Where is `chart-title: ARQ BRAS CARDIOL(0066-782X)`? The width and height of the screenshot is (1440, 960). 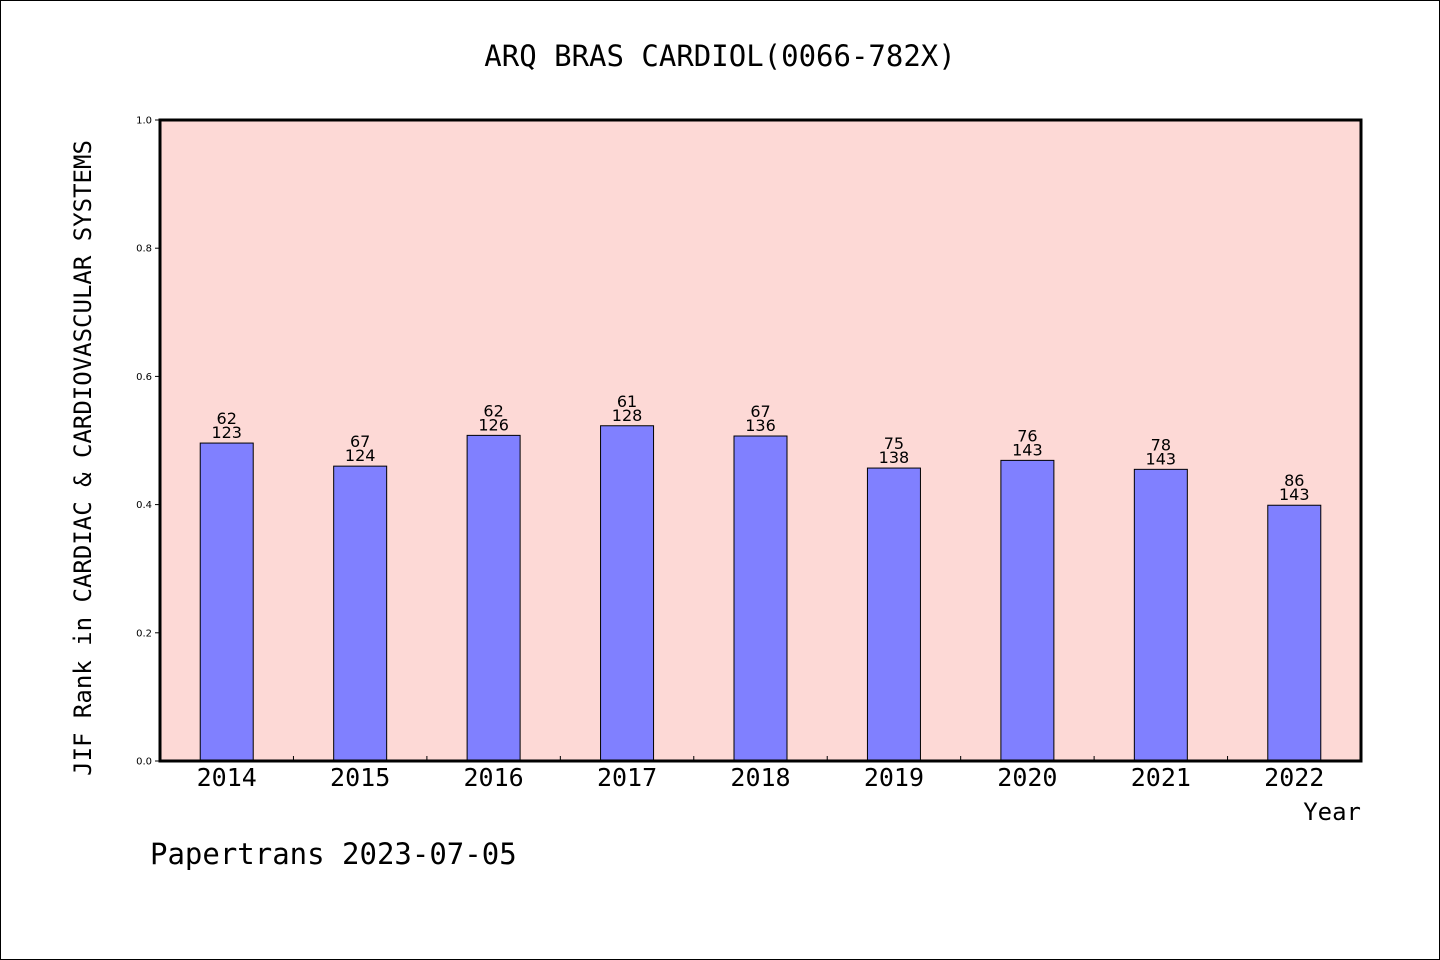
chart-title: ARQ BRAS CARDIOL(0066-782X) is located at coordinates (719, 56).